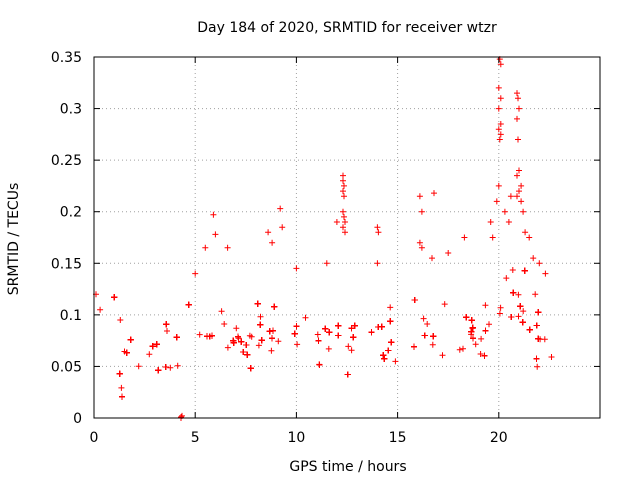 The image size is (640, 480). Describe the element at coordinates (66, 264) in the screenshot. I see `y-tick-label: 0.15` at that location.